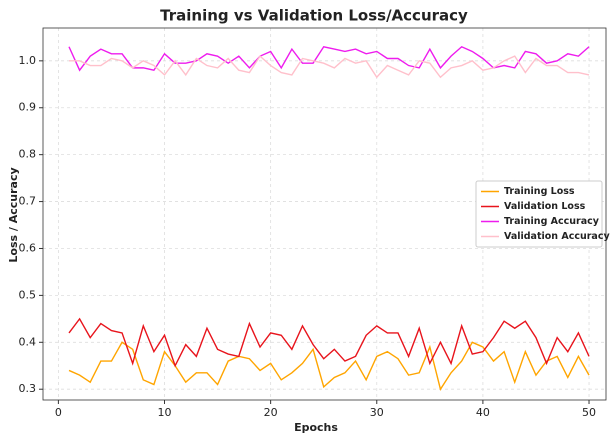 This screenshot has height=437, width=612. I want to click on y-tick-label: 0.9, so click(28, 107).